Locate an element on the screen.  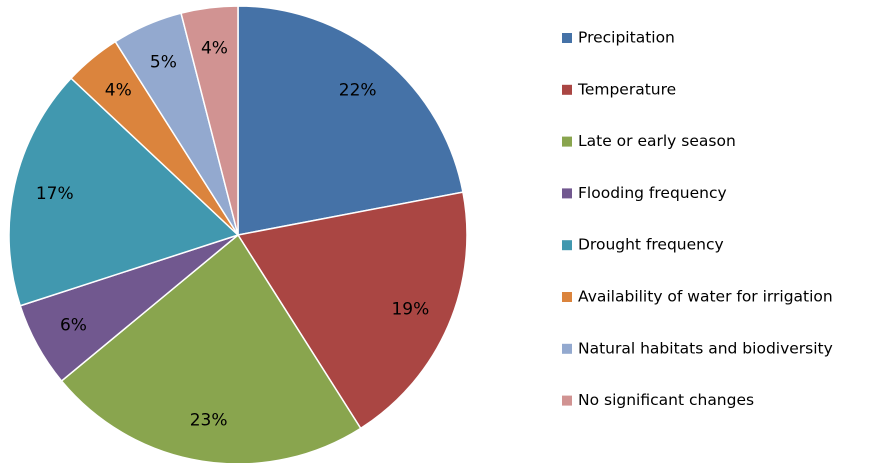
legend-label: Late or early season is located at coordinates (657, 141).